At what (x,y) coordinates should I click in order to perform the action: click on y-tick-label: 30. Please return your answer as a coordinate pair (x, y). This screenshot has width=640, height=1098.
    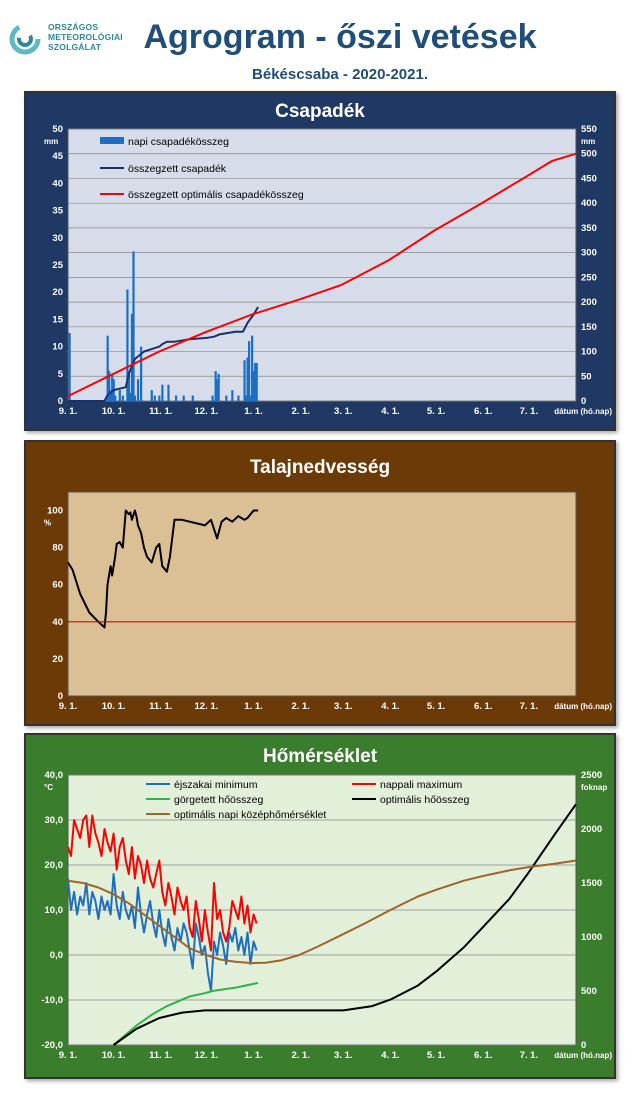
    Looking at the image, I should click on (57, 238).